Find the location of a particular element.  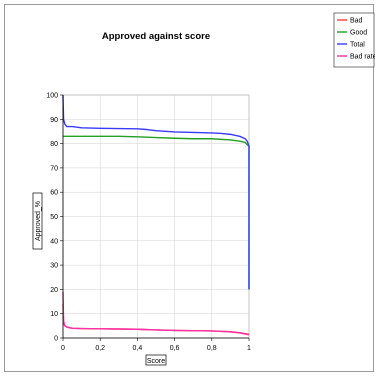

x-axis-label-box: Score is located at coordinates (156, 360).